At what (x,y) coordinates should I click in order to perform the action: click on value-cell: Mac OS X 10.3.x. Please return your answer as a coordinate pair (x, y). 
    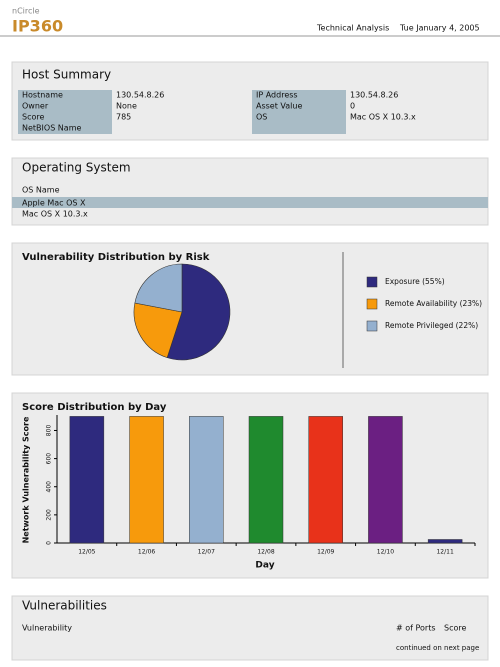
    Looking at the image, I should click on (383, 117).